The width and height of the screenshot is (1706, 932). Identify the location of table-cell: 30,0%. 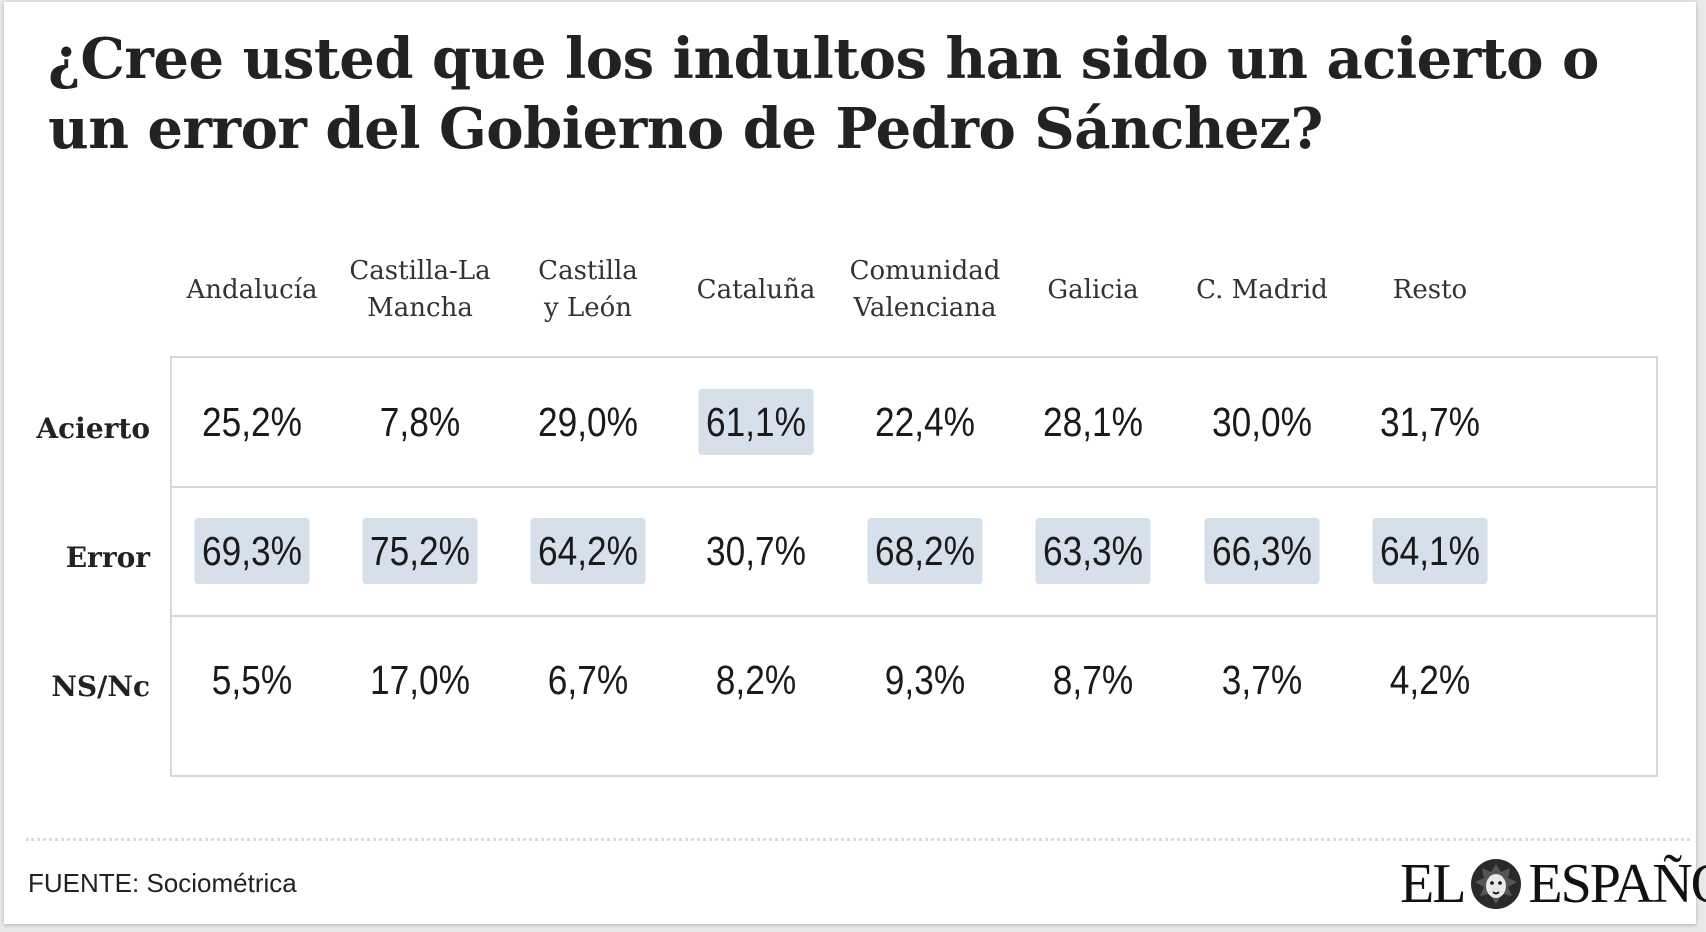
(1261, 421).